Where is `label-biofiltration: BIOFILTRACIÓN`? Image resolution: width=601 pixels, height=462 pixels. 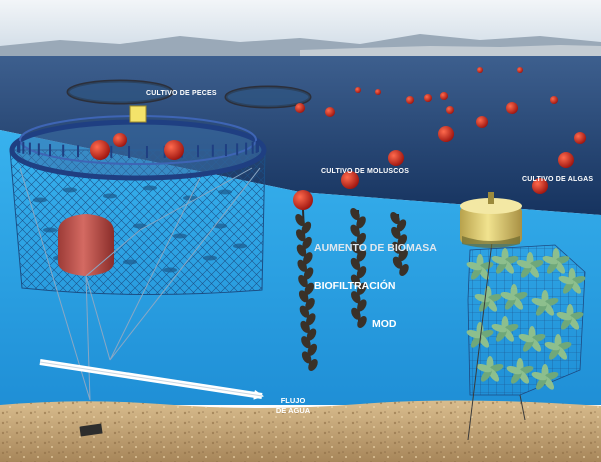 label-biofiltration: BIOFILTRACIÓN is located at coordinates (354, 285).